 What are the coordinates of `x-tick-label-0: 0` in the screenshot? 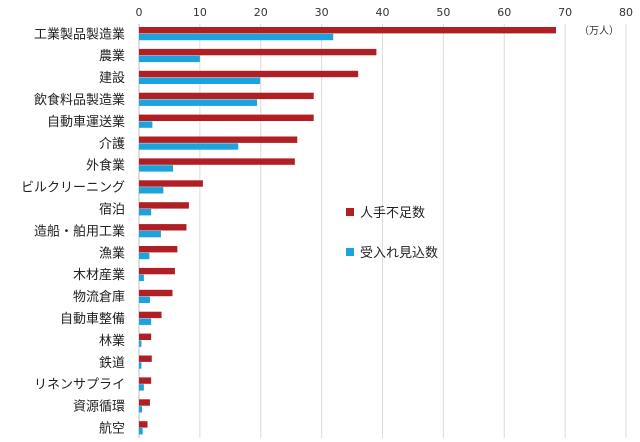 It's located at (139, 12).